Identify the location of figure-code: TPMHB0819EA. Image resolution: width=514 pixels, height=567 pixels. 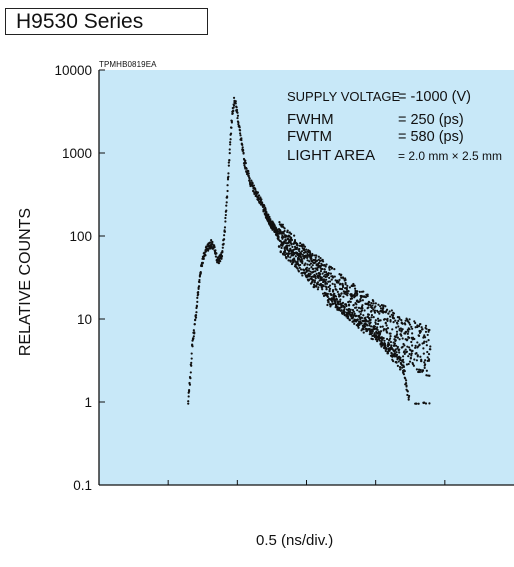
(128, 64).